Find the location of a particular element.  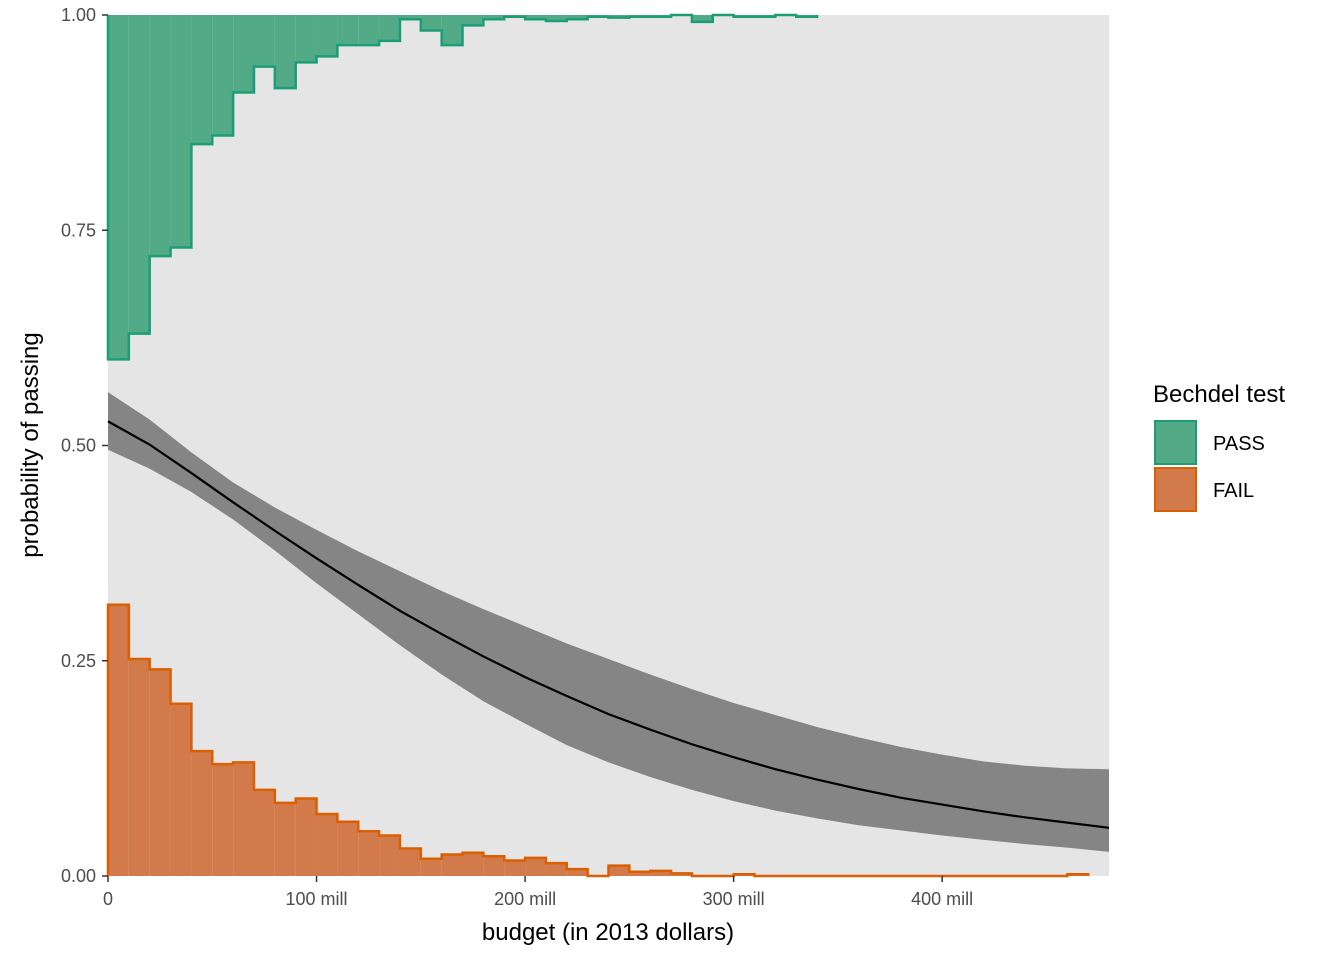

legend-title: Bechdel test is located at coordinates (1219, 394).